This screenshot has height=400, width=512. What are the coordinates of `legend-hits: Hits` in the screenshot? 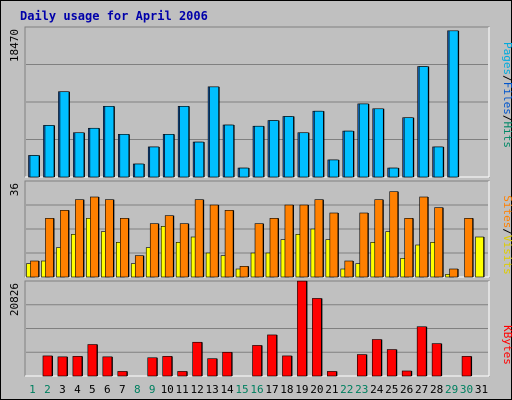 It's located at (506, 135).